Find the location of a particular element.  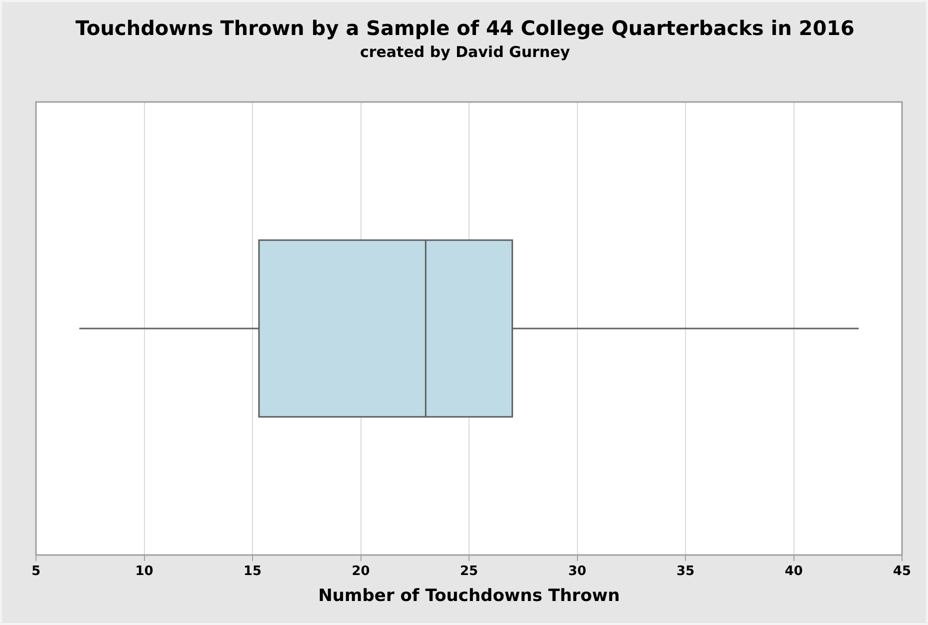

chart-subtitle: created by David Gurney is located at coordinates (465, 51).